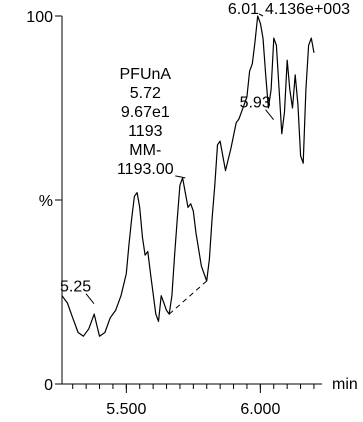  Describe the element at coordinates (39, 17) in the screenshot. I see `y-tick-label: 100` at that location.